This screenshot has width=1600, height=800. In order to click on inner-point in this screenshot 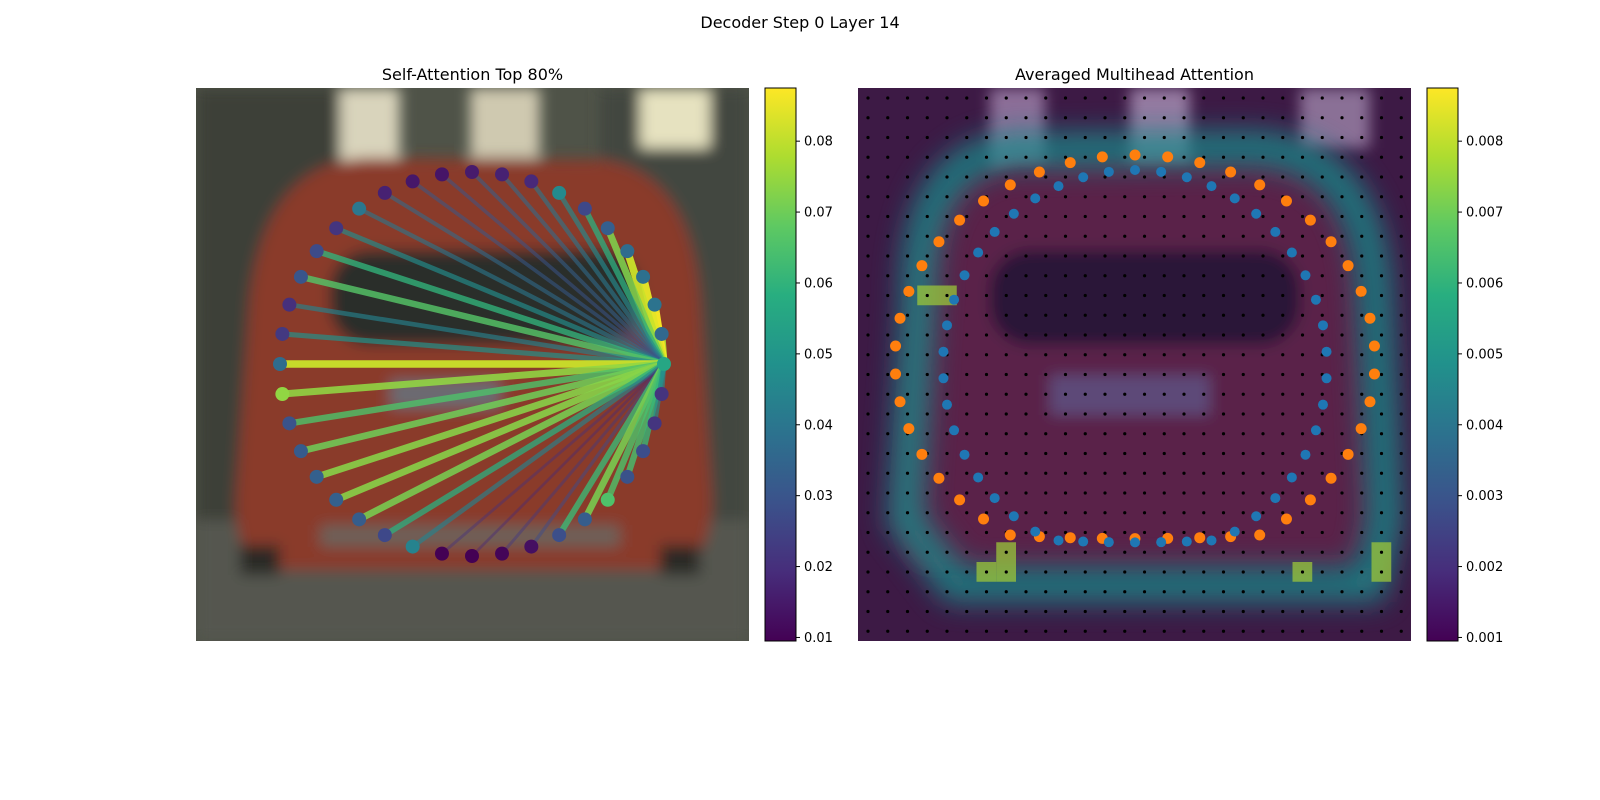, I will do `click(1291, 477)`.